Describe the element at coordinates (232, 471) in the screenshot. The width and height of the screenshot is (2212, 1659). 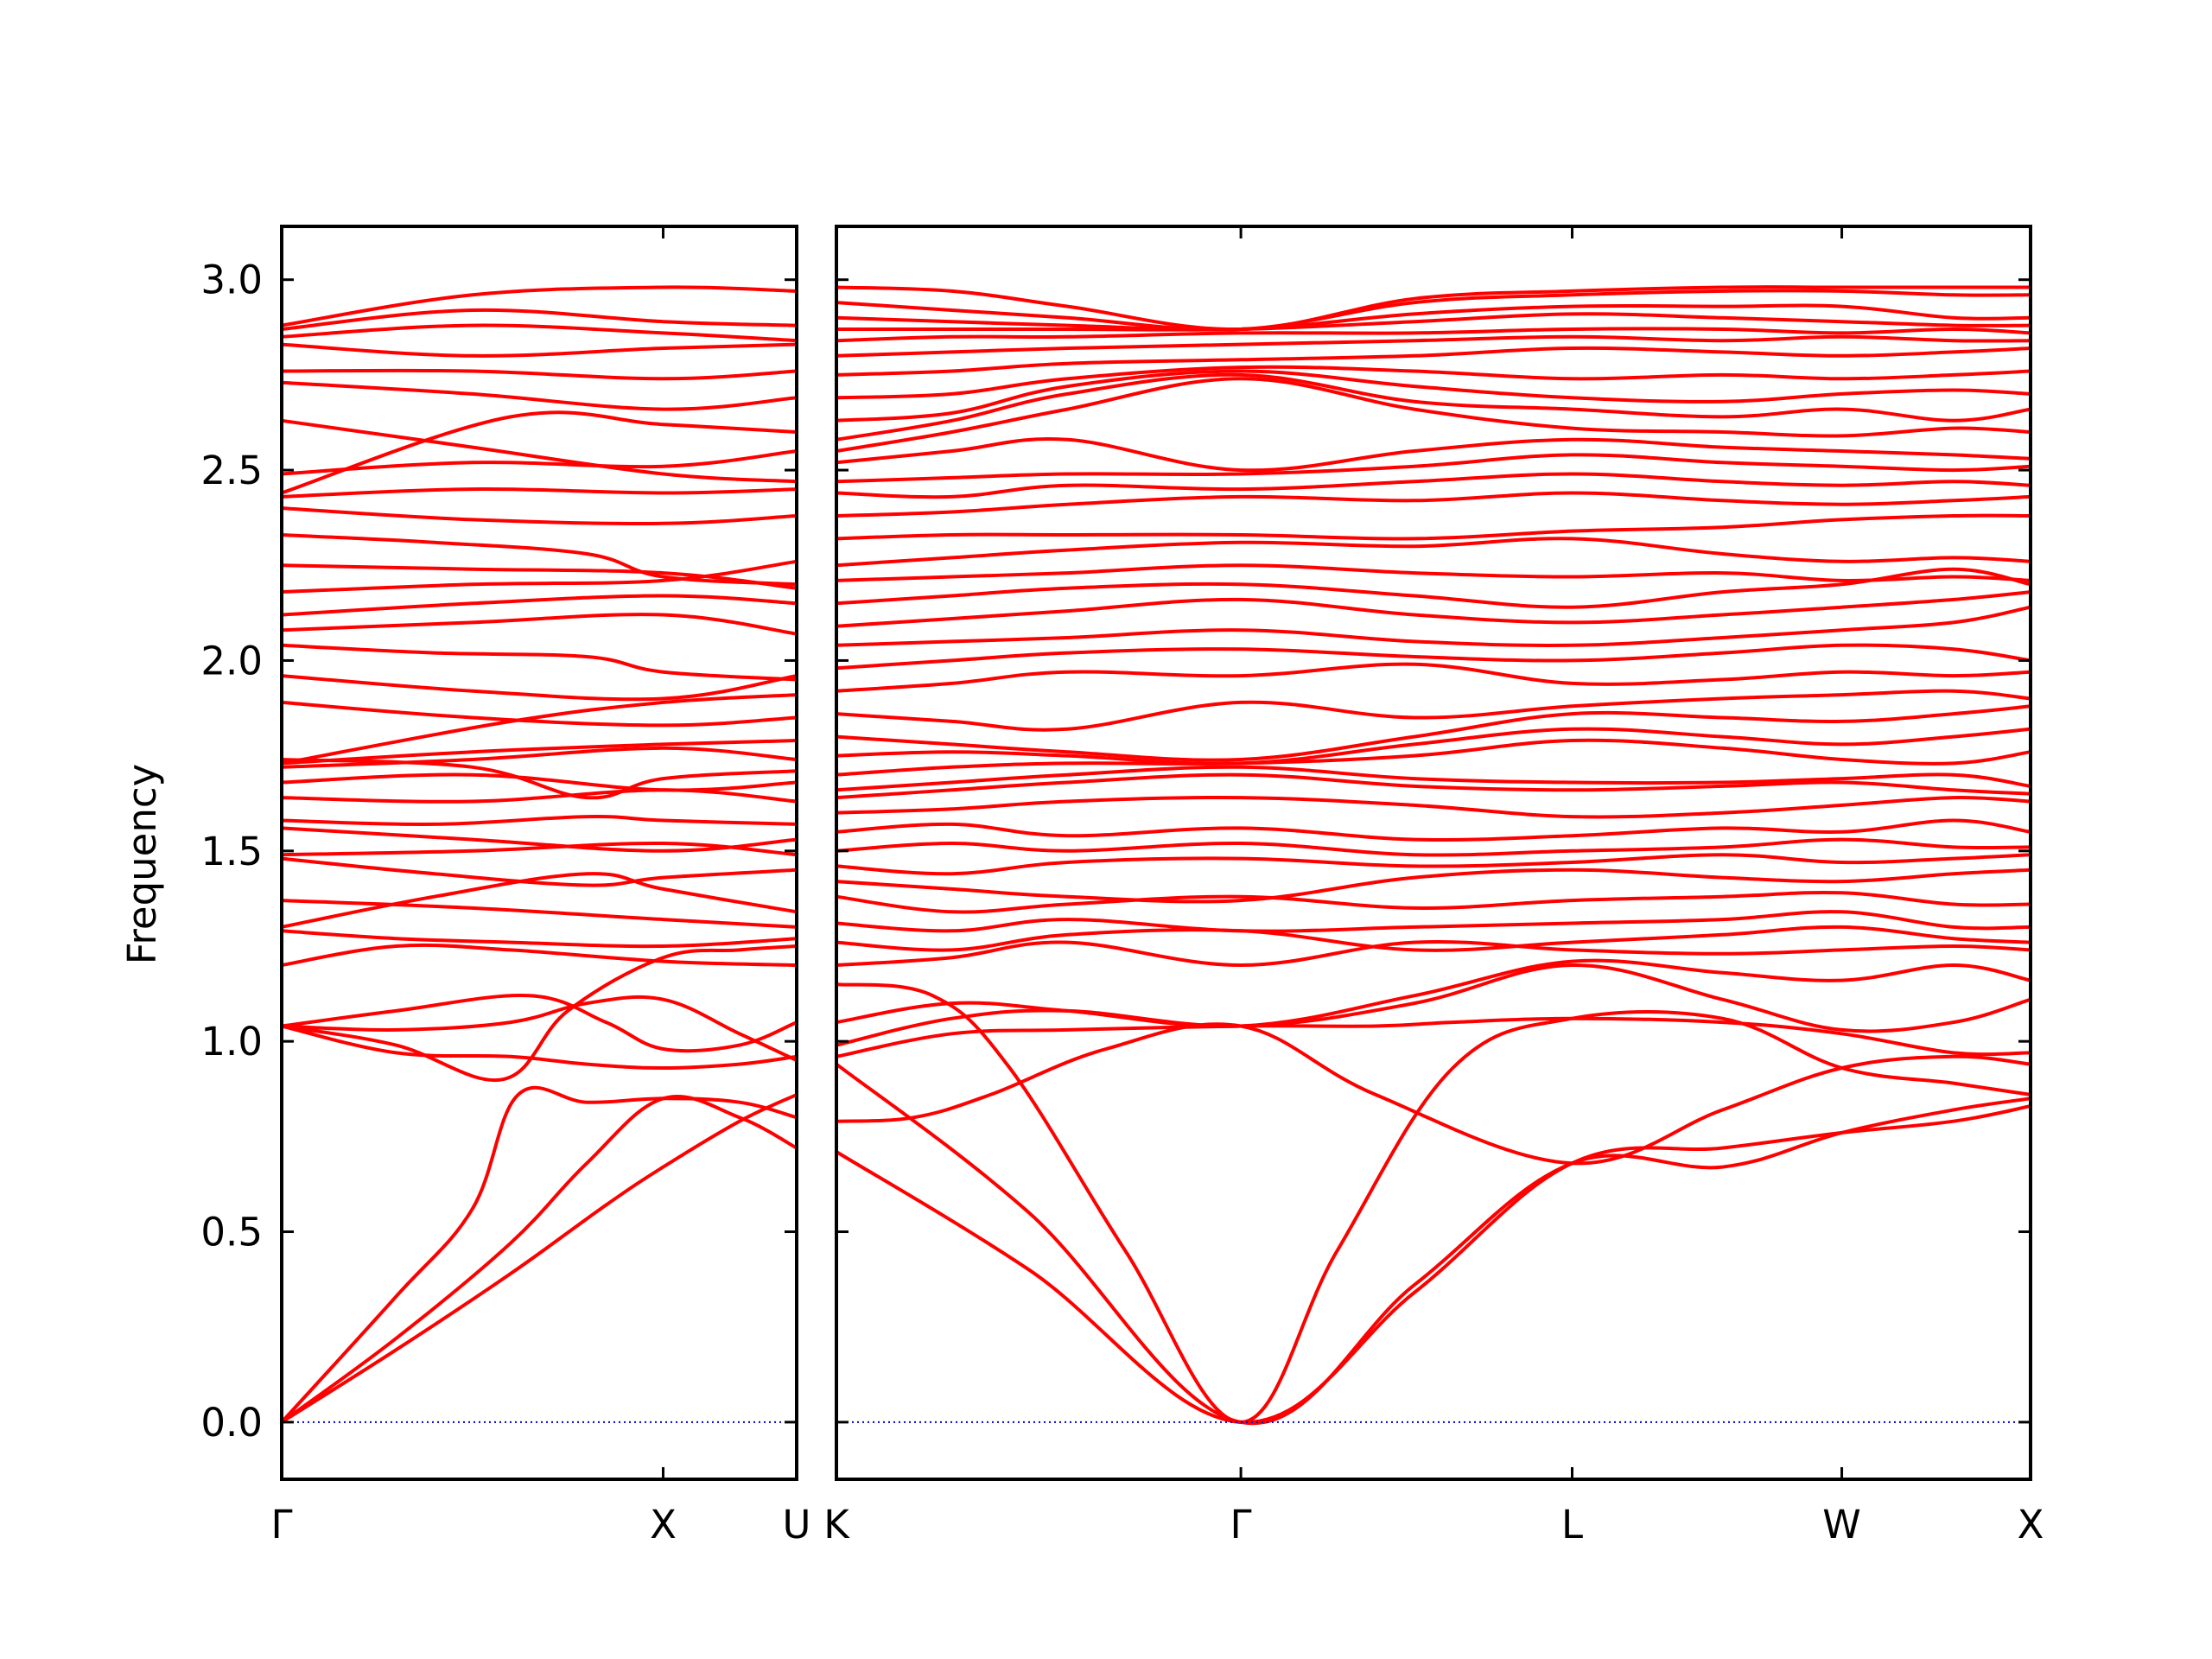
I see `y-tick-label-5: 2.5` at that location.